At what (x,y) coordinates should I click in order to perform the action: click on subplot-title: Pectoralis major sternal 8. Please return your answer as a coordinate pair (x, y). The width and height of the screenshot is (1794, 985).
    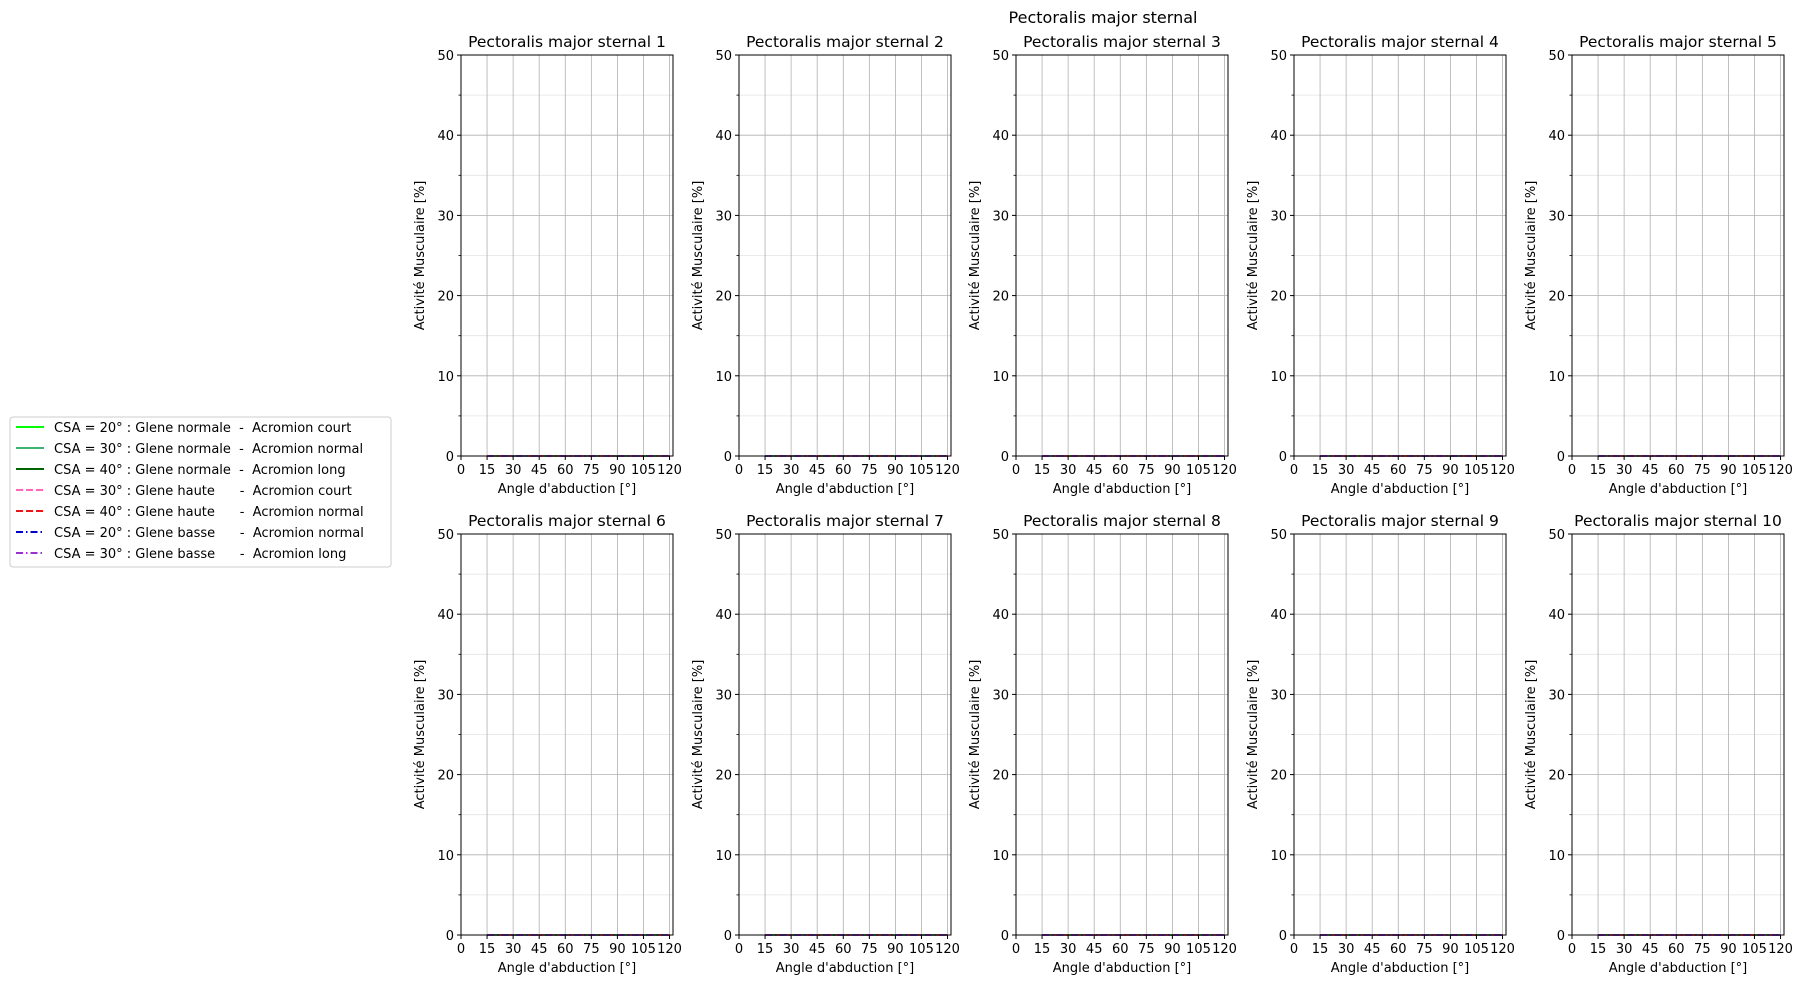
    Looking at the image, I should click on (1122, 521).